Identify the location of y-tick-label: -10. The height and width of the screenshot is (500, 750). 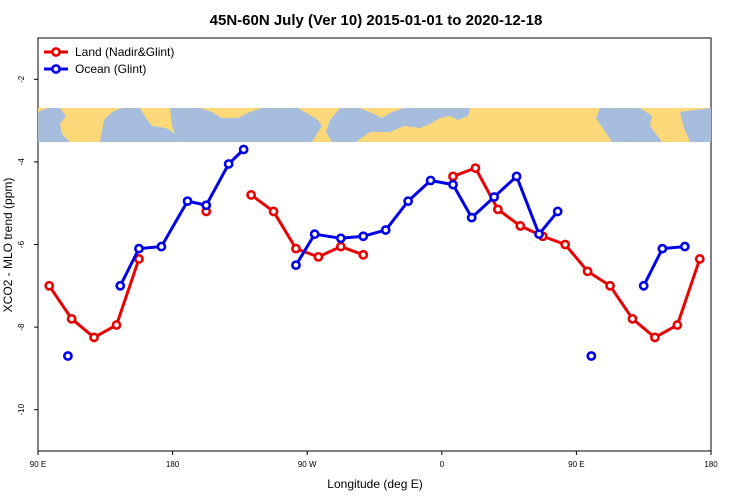
(21, 409).